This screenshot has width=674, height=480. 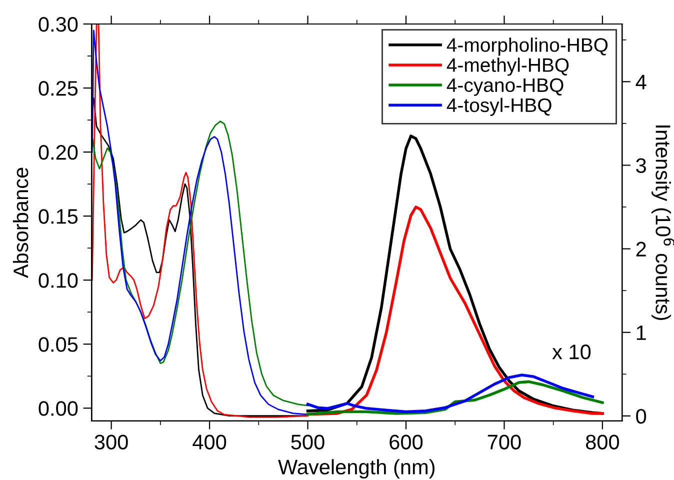 What do you see at coordinates (641, 333) in the screenshot?
I see `y2-tick-label: 1` at bounding box center [641, 333].